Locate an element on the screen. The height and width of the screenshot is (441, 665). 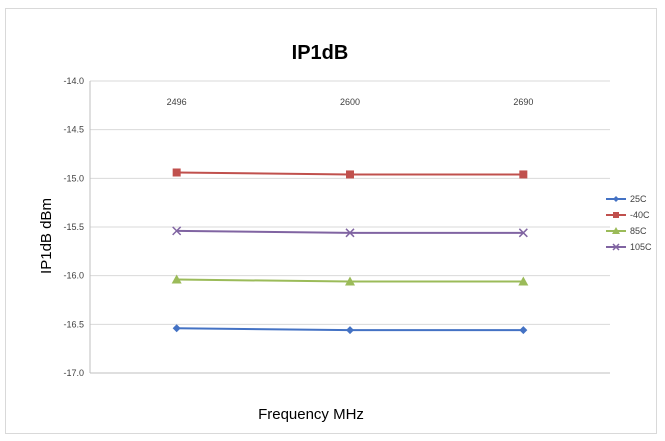
series-105C is located at coordinates (350, 232).